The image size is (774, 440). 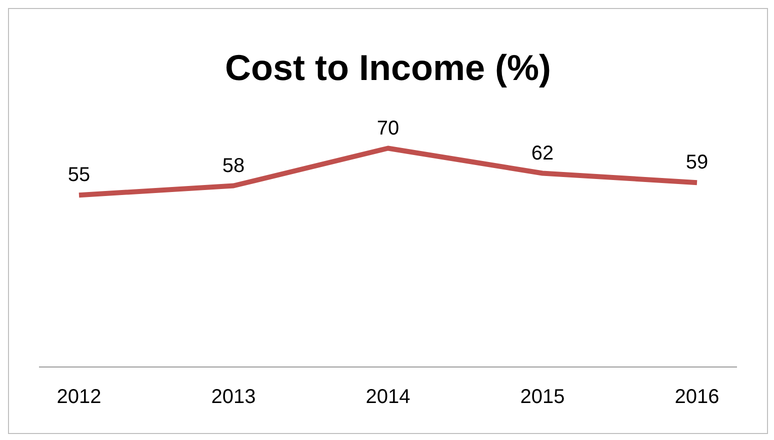 I want to click on x-tick-label: 2012, so click(x=79, y=397).